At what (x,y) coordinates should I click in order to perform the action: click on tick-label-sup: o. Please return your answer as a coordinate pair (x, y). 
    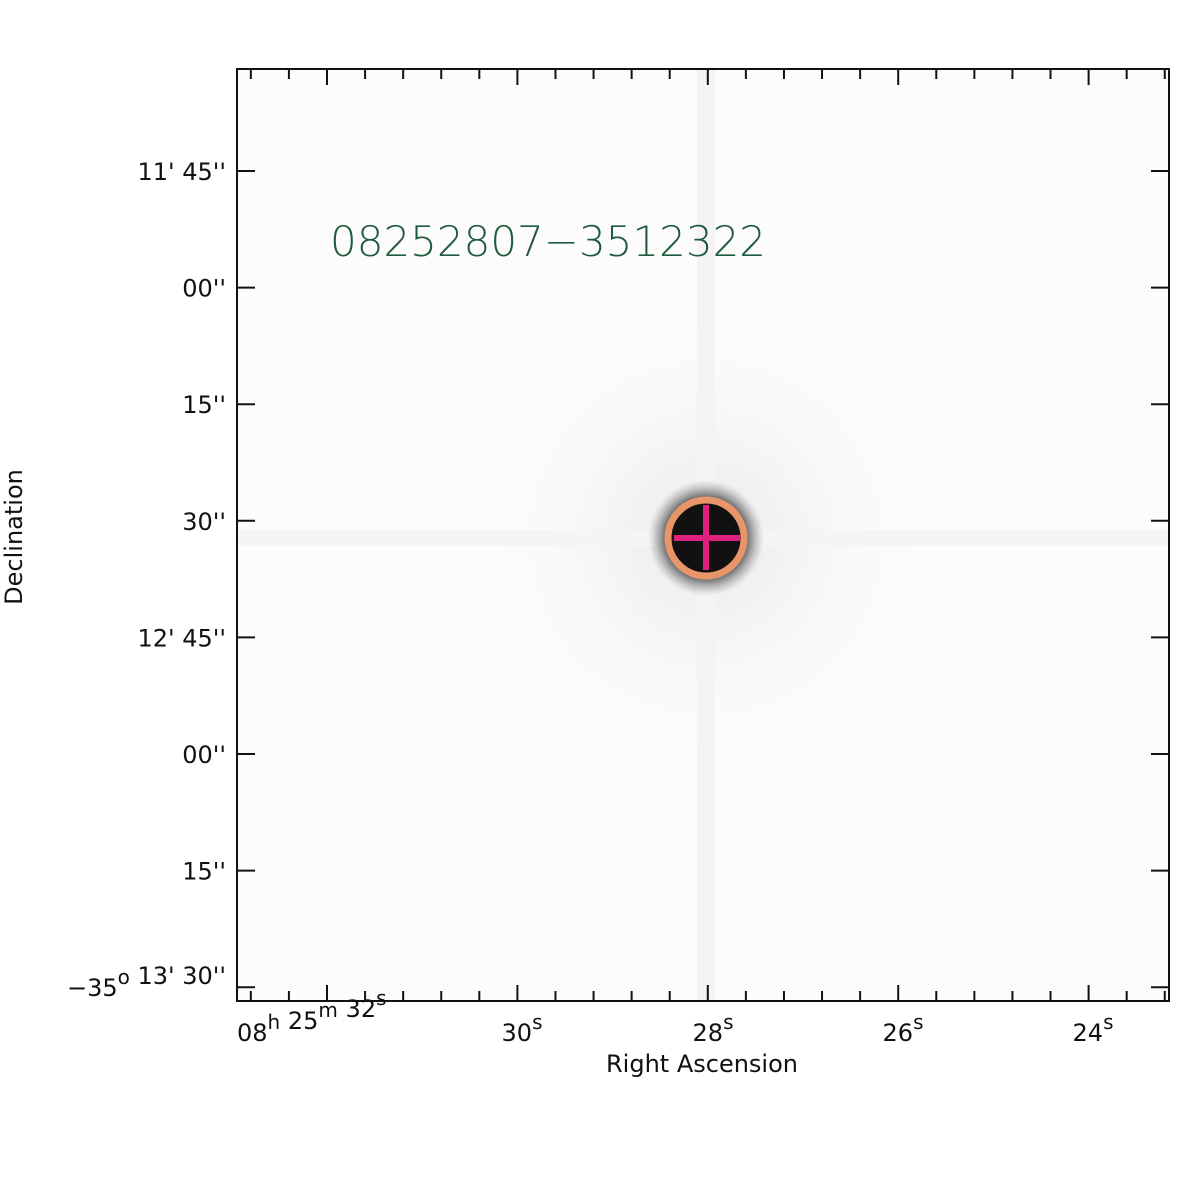
    Looking at the image, I should click on (124, 977).